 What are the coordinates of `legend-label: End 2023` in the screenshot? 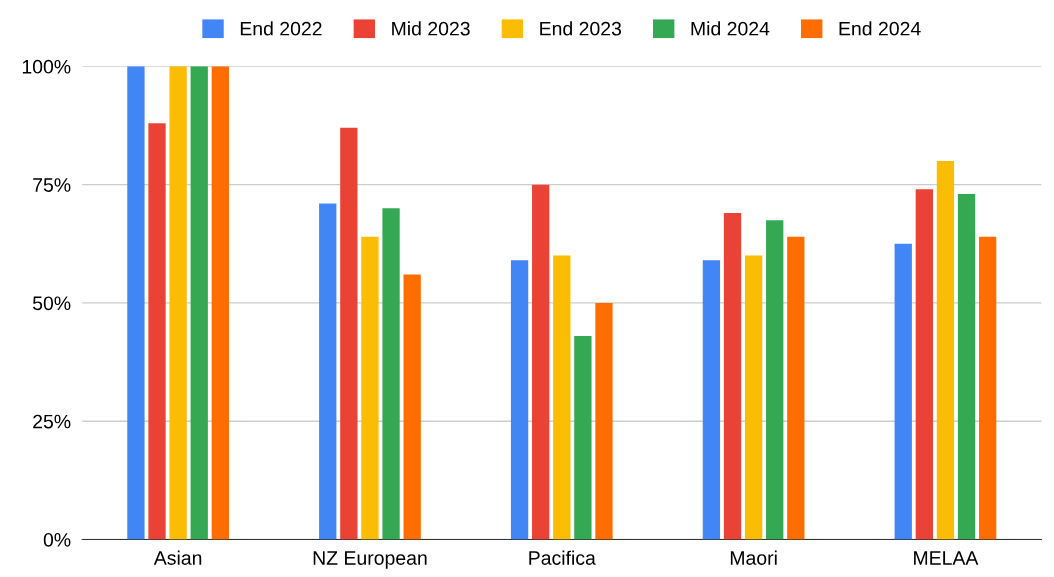 It's located at (581, 28).